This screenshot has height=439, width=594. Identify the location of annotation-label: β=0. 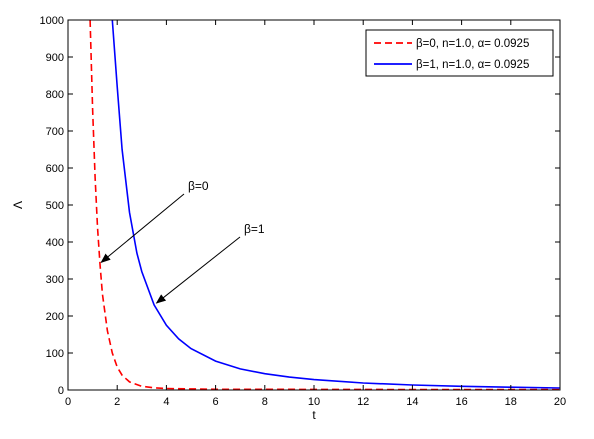
(198, 186).